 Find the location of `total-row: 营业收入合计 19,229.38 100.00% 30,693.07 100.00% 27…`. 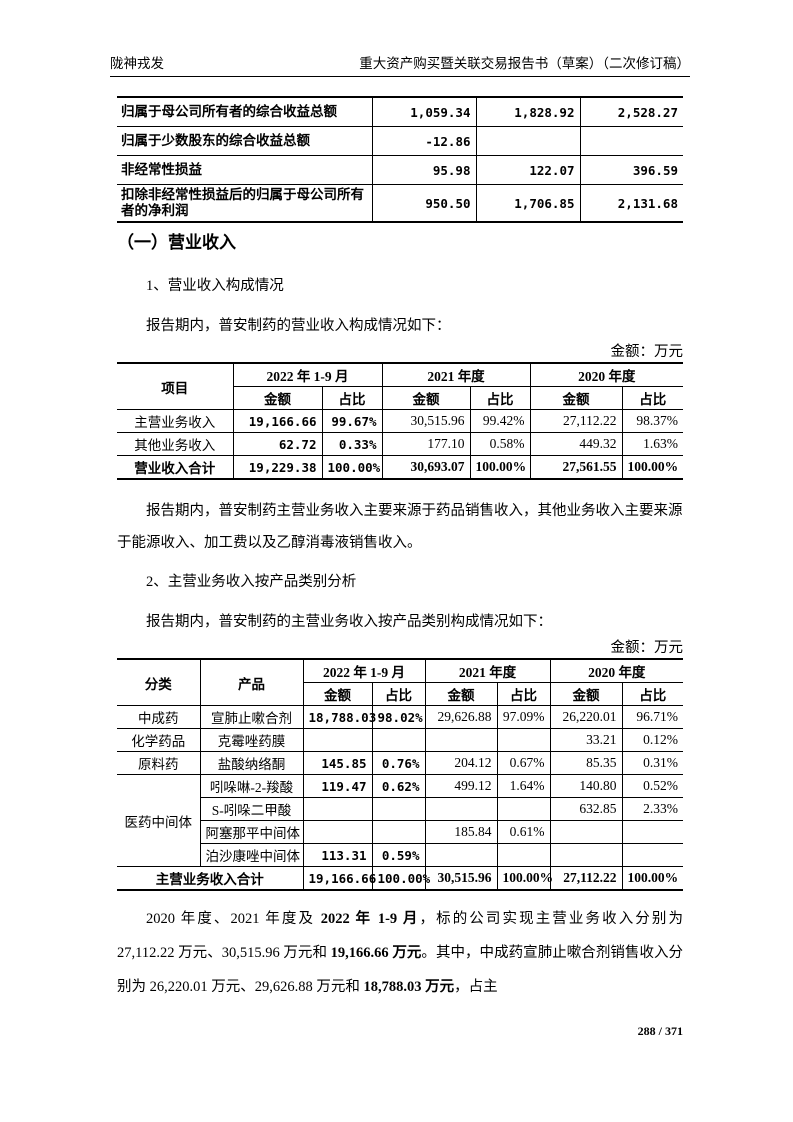

total-row: 营业收入合计 19,229.38 100.00% 30,693.07 100.00% 27… is located at coordinates (400, 467).